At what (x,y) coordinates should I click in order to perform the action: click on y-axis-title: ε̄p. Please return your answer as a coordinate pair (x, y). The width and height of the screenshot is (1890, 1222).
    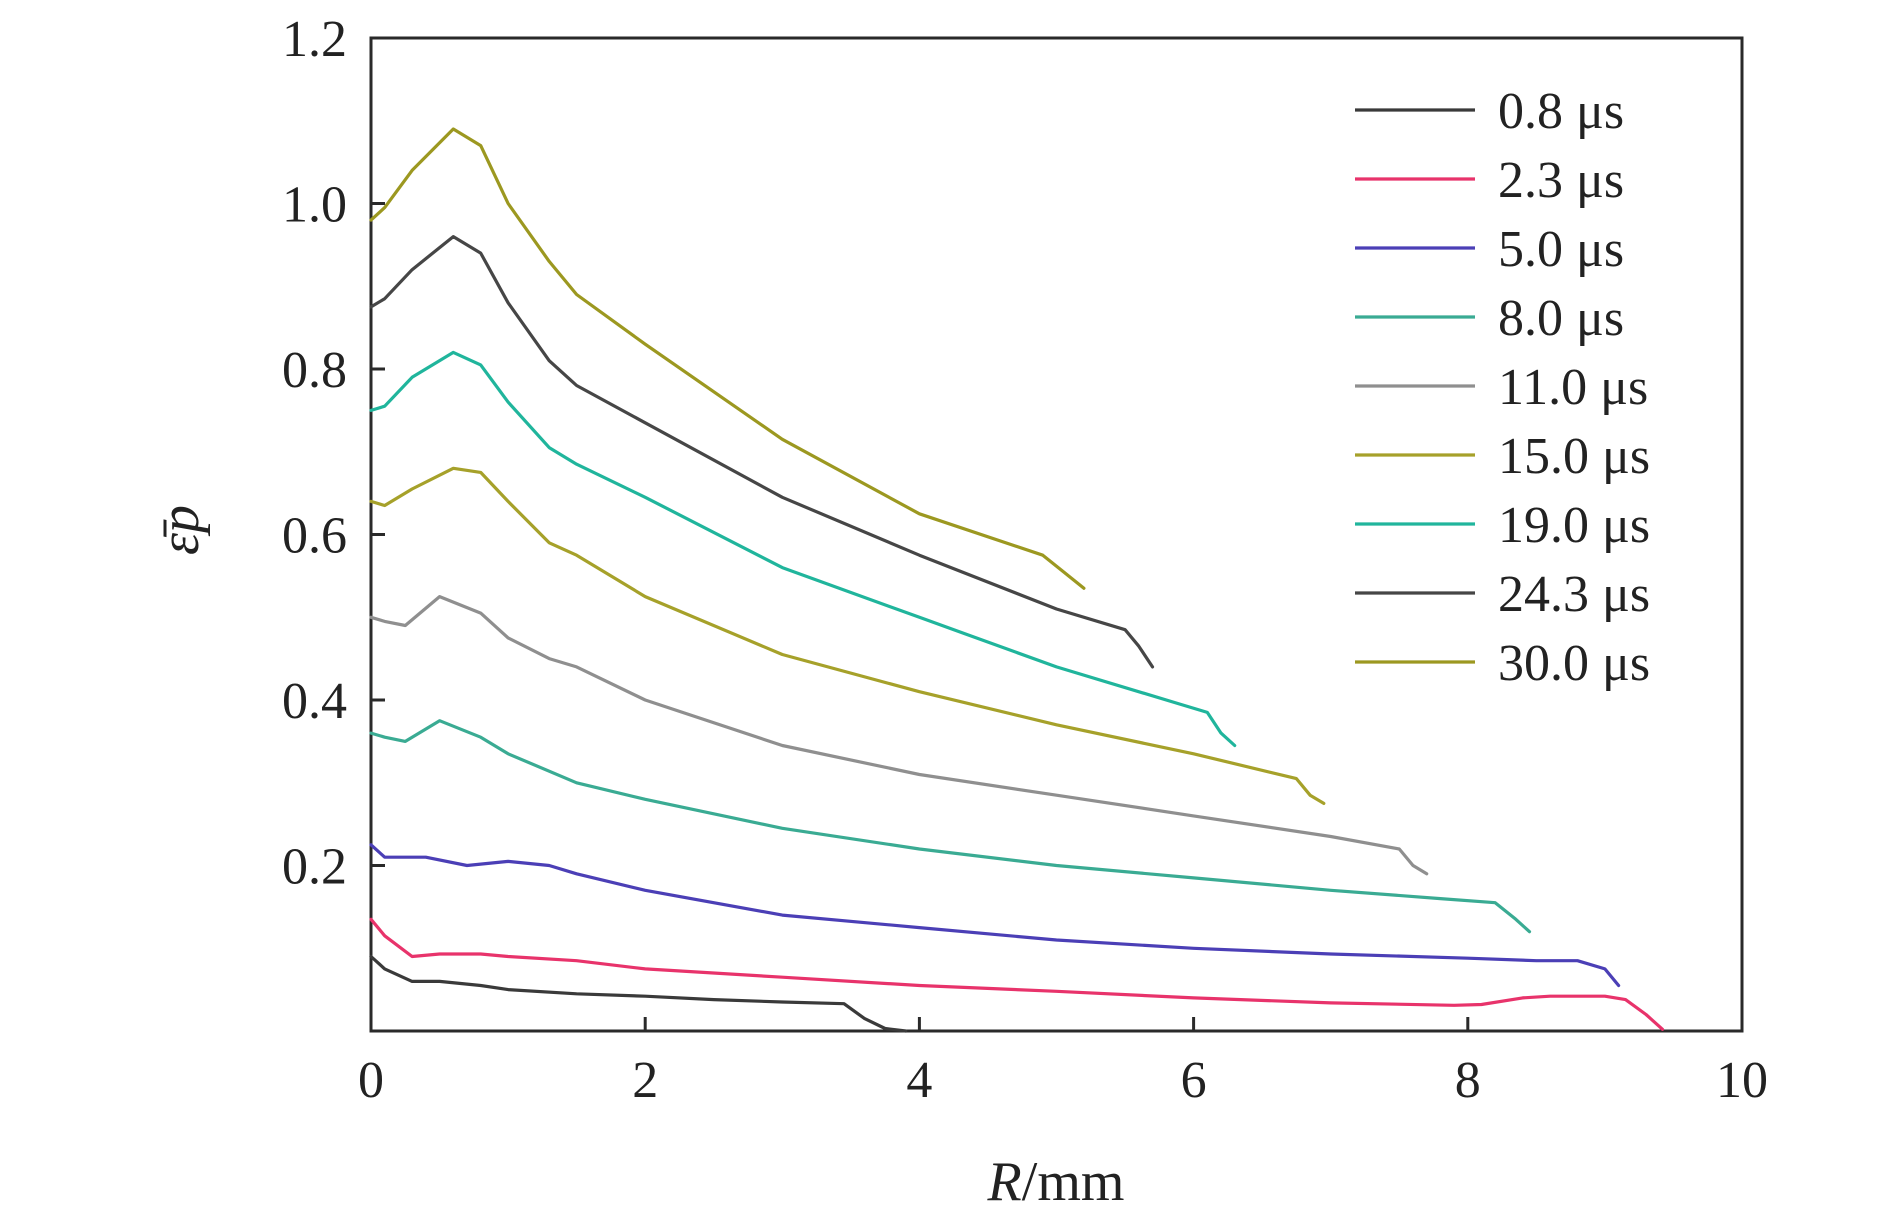
    Looking at the image, I should click on (180, 530).